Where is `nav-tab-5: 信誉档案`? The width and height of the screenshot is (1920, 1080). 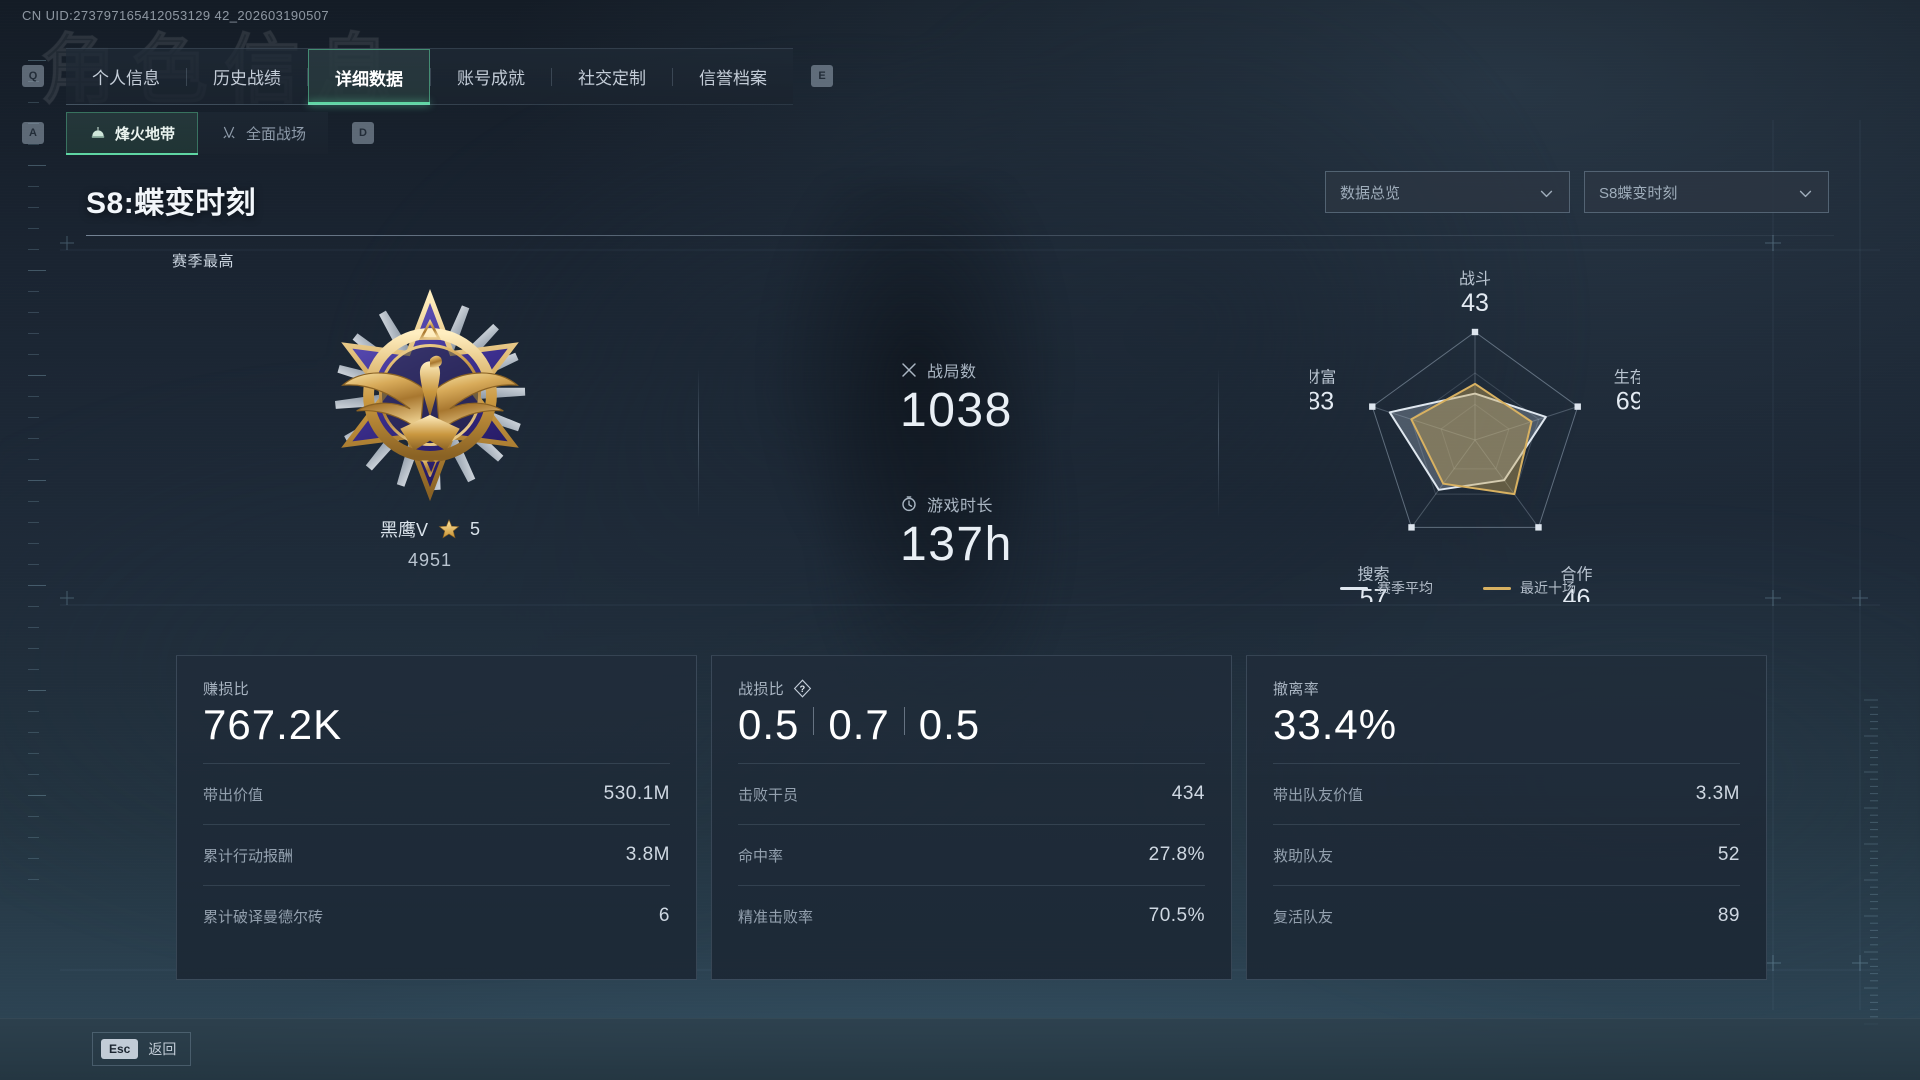 nav-tab-5: 信誉档案 is located at coordinates (733, 76).